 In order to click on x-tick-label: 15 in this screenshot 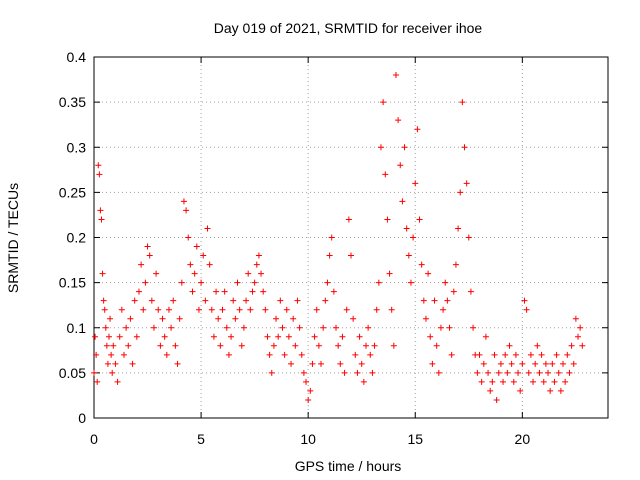, I will do `click(415, 439)`.